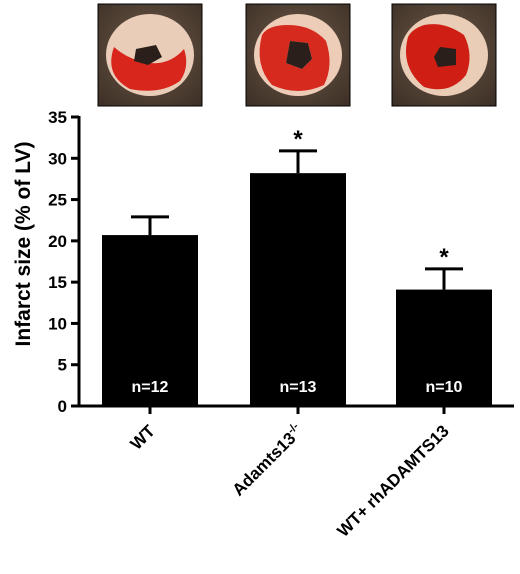 The height and width of the screenshot is (574, 520). What do you see at coordinates (267, 459) in the screenshot?
I see `x-category-label: Adamts13-/-` at bounding box center [267, 459].